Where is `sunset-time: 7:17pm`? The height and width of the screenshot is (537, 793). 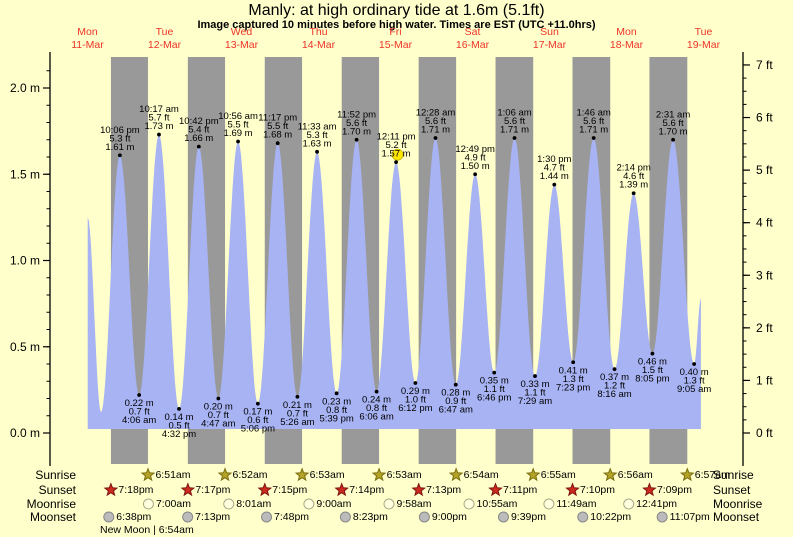 sunset-time: 7:17pm is located at coordinates (212, 490).